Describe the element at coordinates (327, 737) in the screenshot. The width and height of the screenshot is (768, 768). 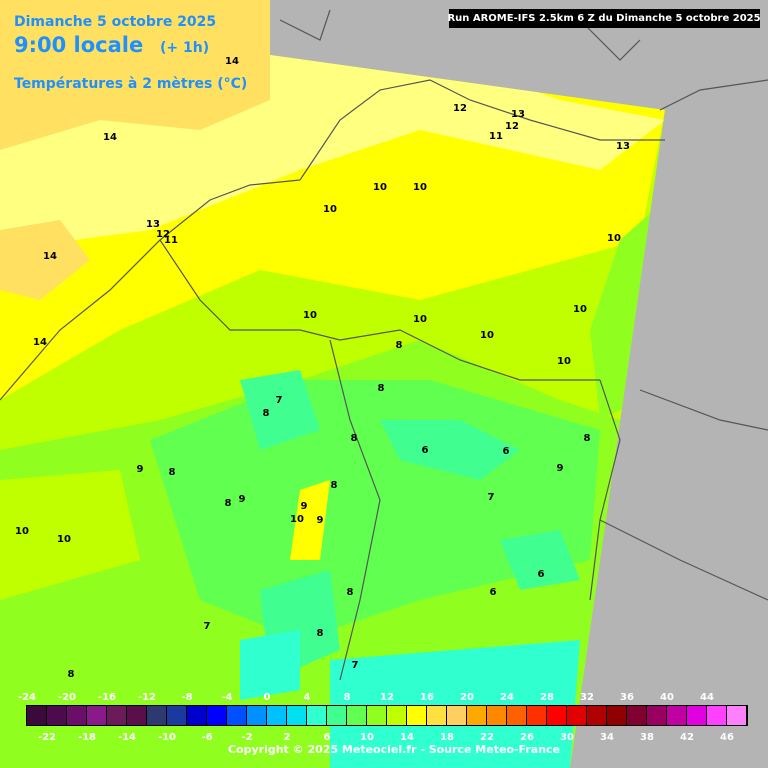
I see `legend-lower-label: 6` at that location.